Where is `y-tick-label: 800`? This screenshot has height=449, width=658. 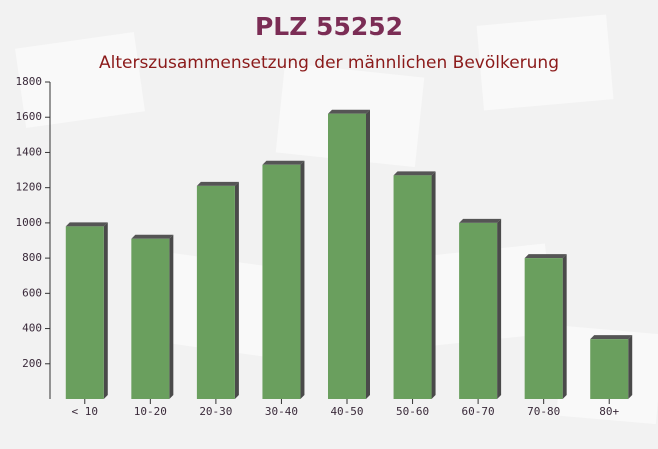 y-tick-label: 800 is located at coordinates (32, 257).